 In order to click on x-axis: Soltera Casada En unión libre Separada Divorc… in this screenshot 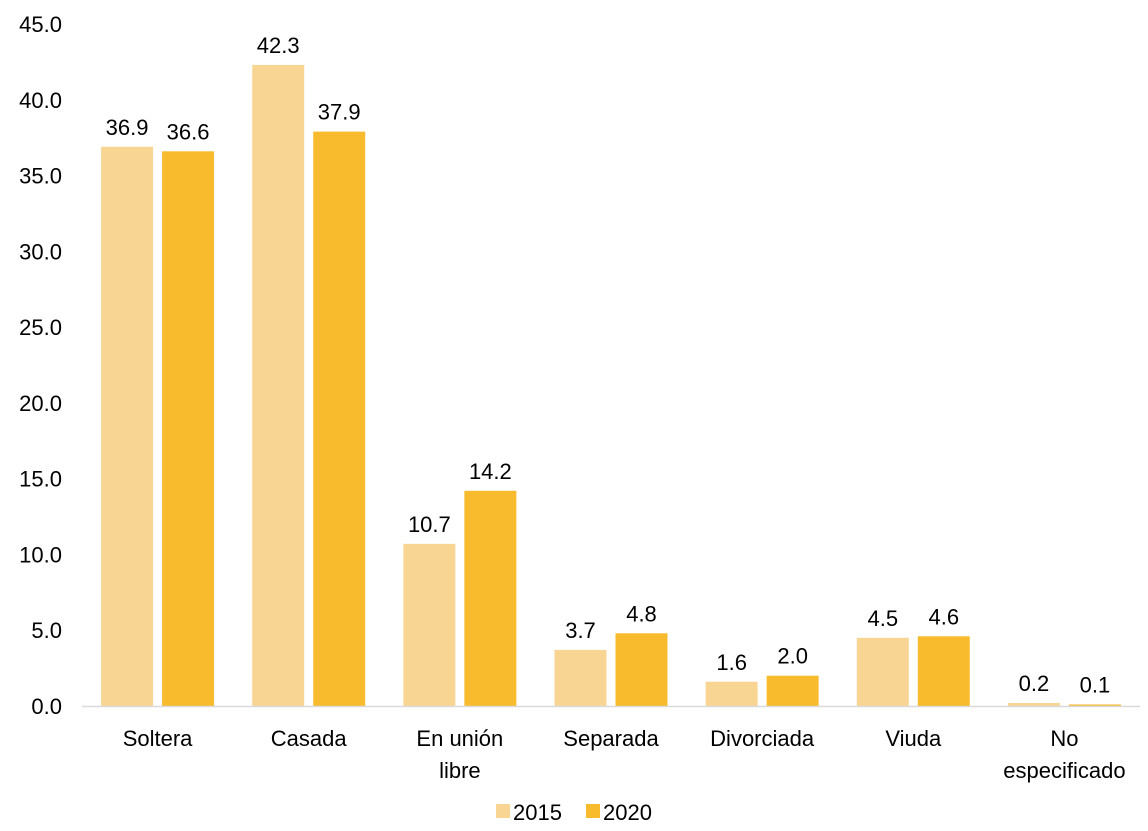, I will do `click(624, 754)`.